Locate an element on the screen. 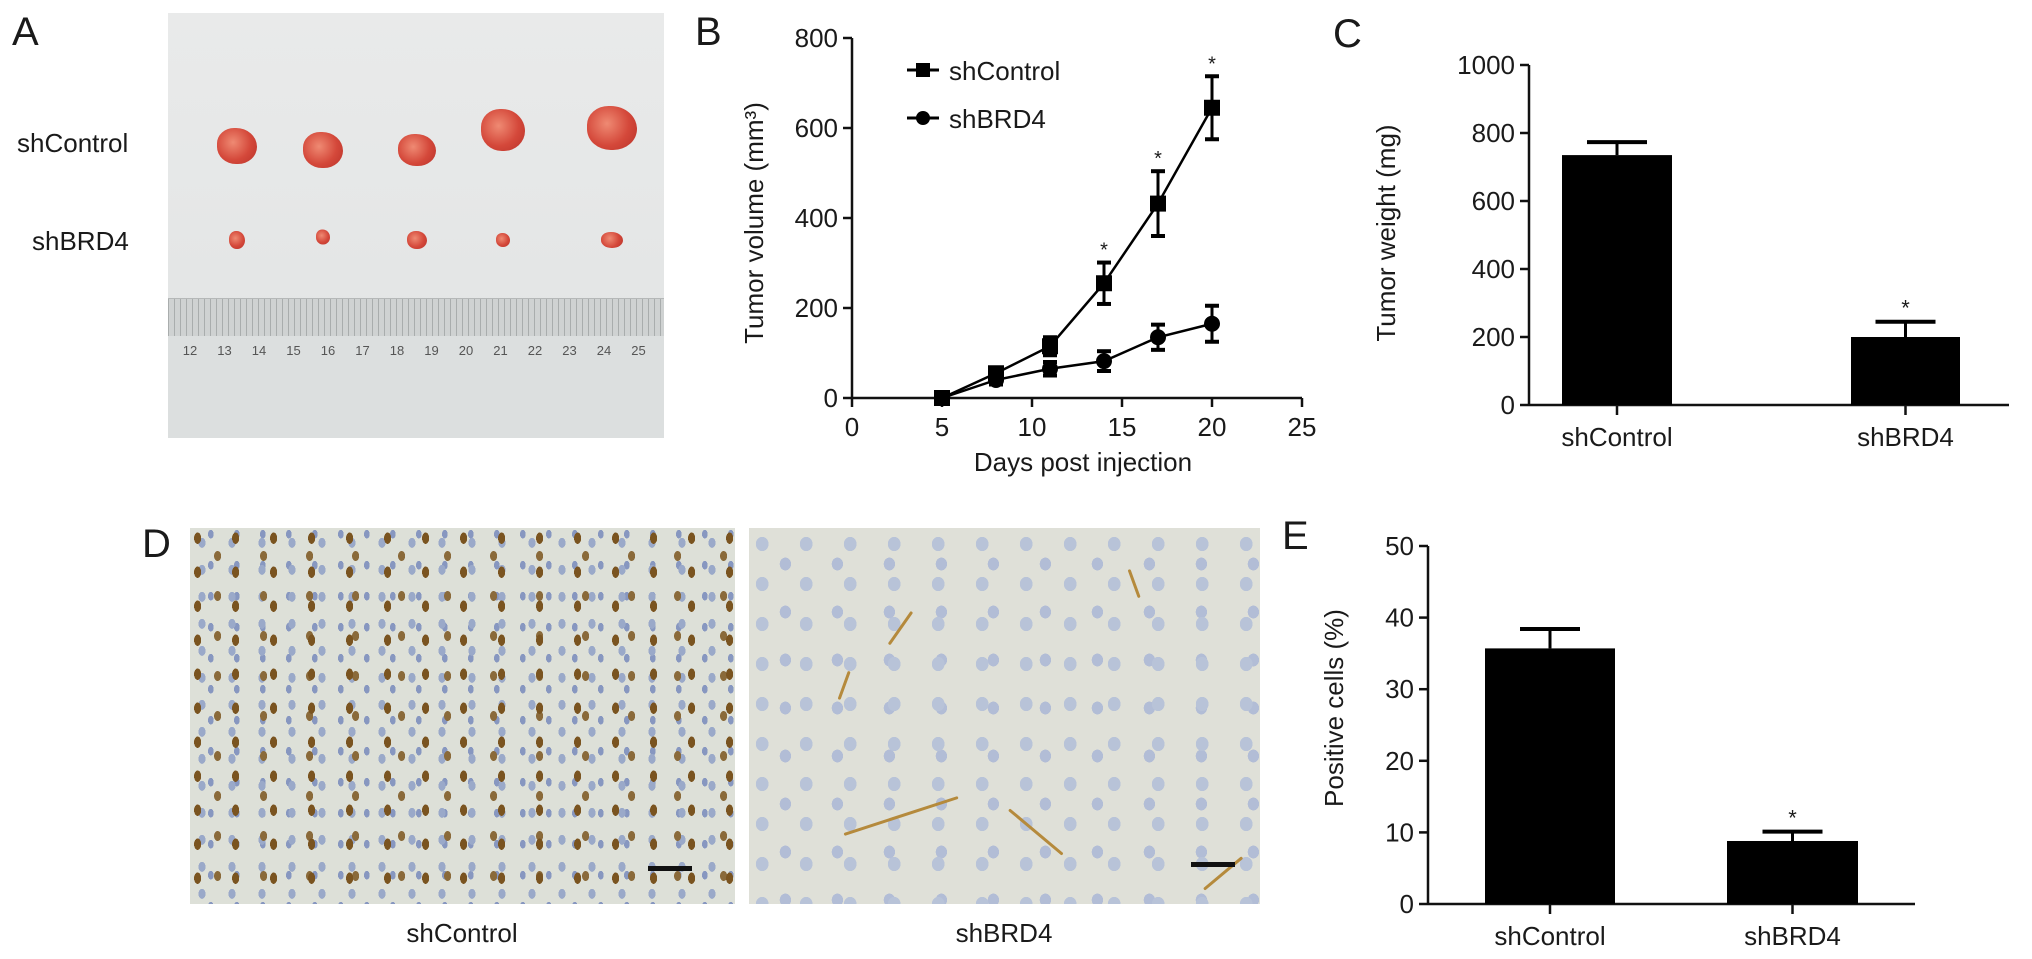  y-tick-label: 10 is located at coordinates (1399, 832).